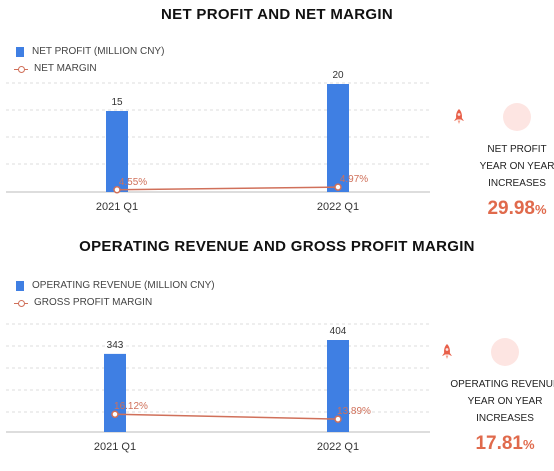 Image resolution: width=554 pixels, height=471 pixels. I want to click on line-value-label: 4.55%, so click(133, 182).